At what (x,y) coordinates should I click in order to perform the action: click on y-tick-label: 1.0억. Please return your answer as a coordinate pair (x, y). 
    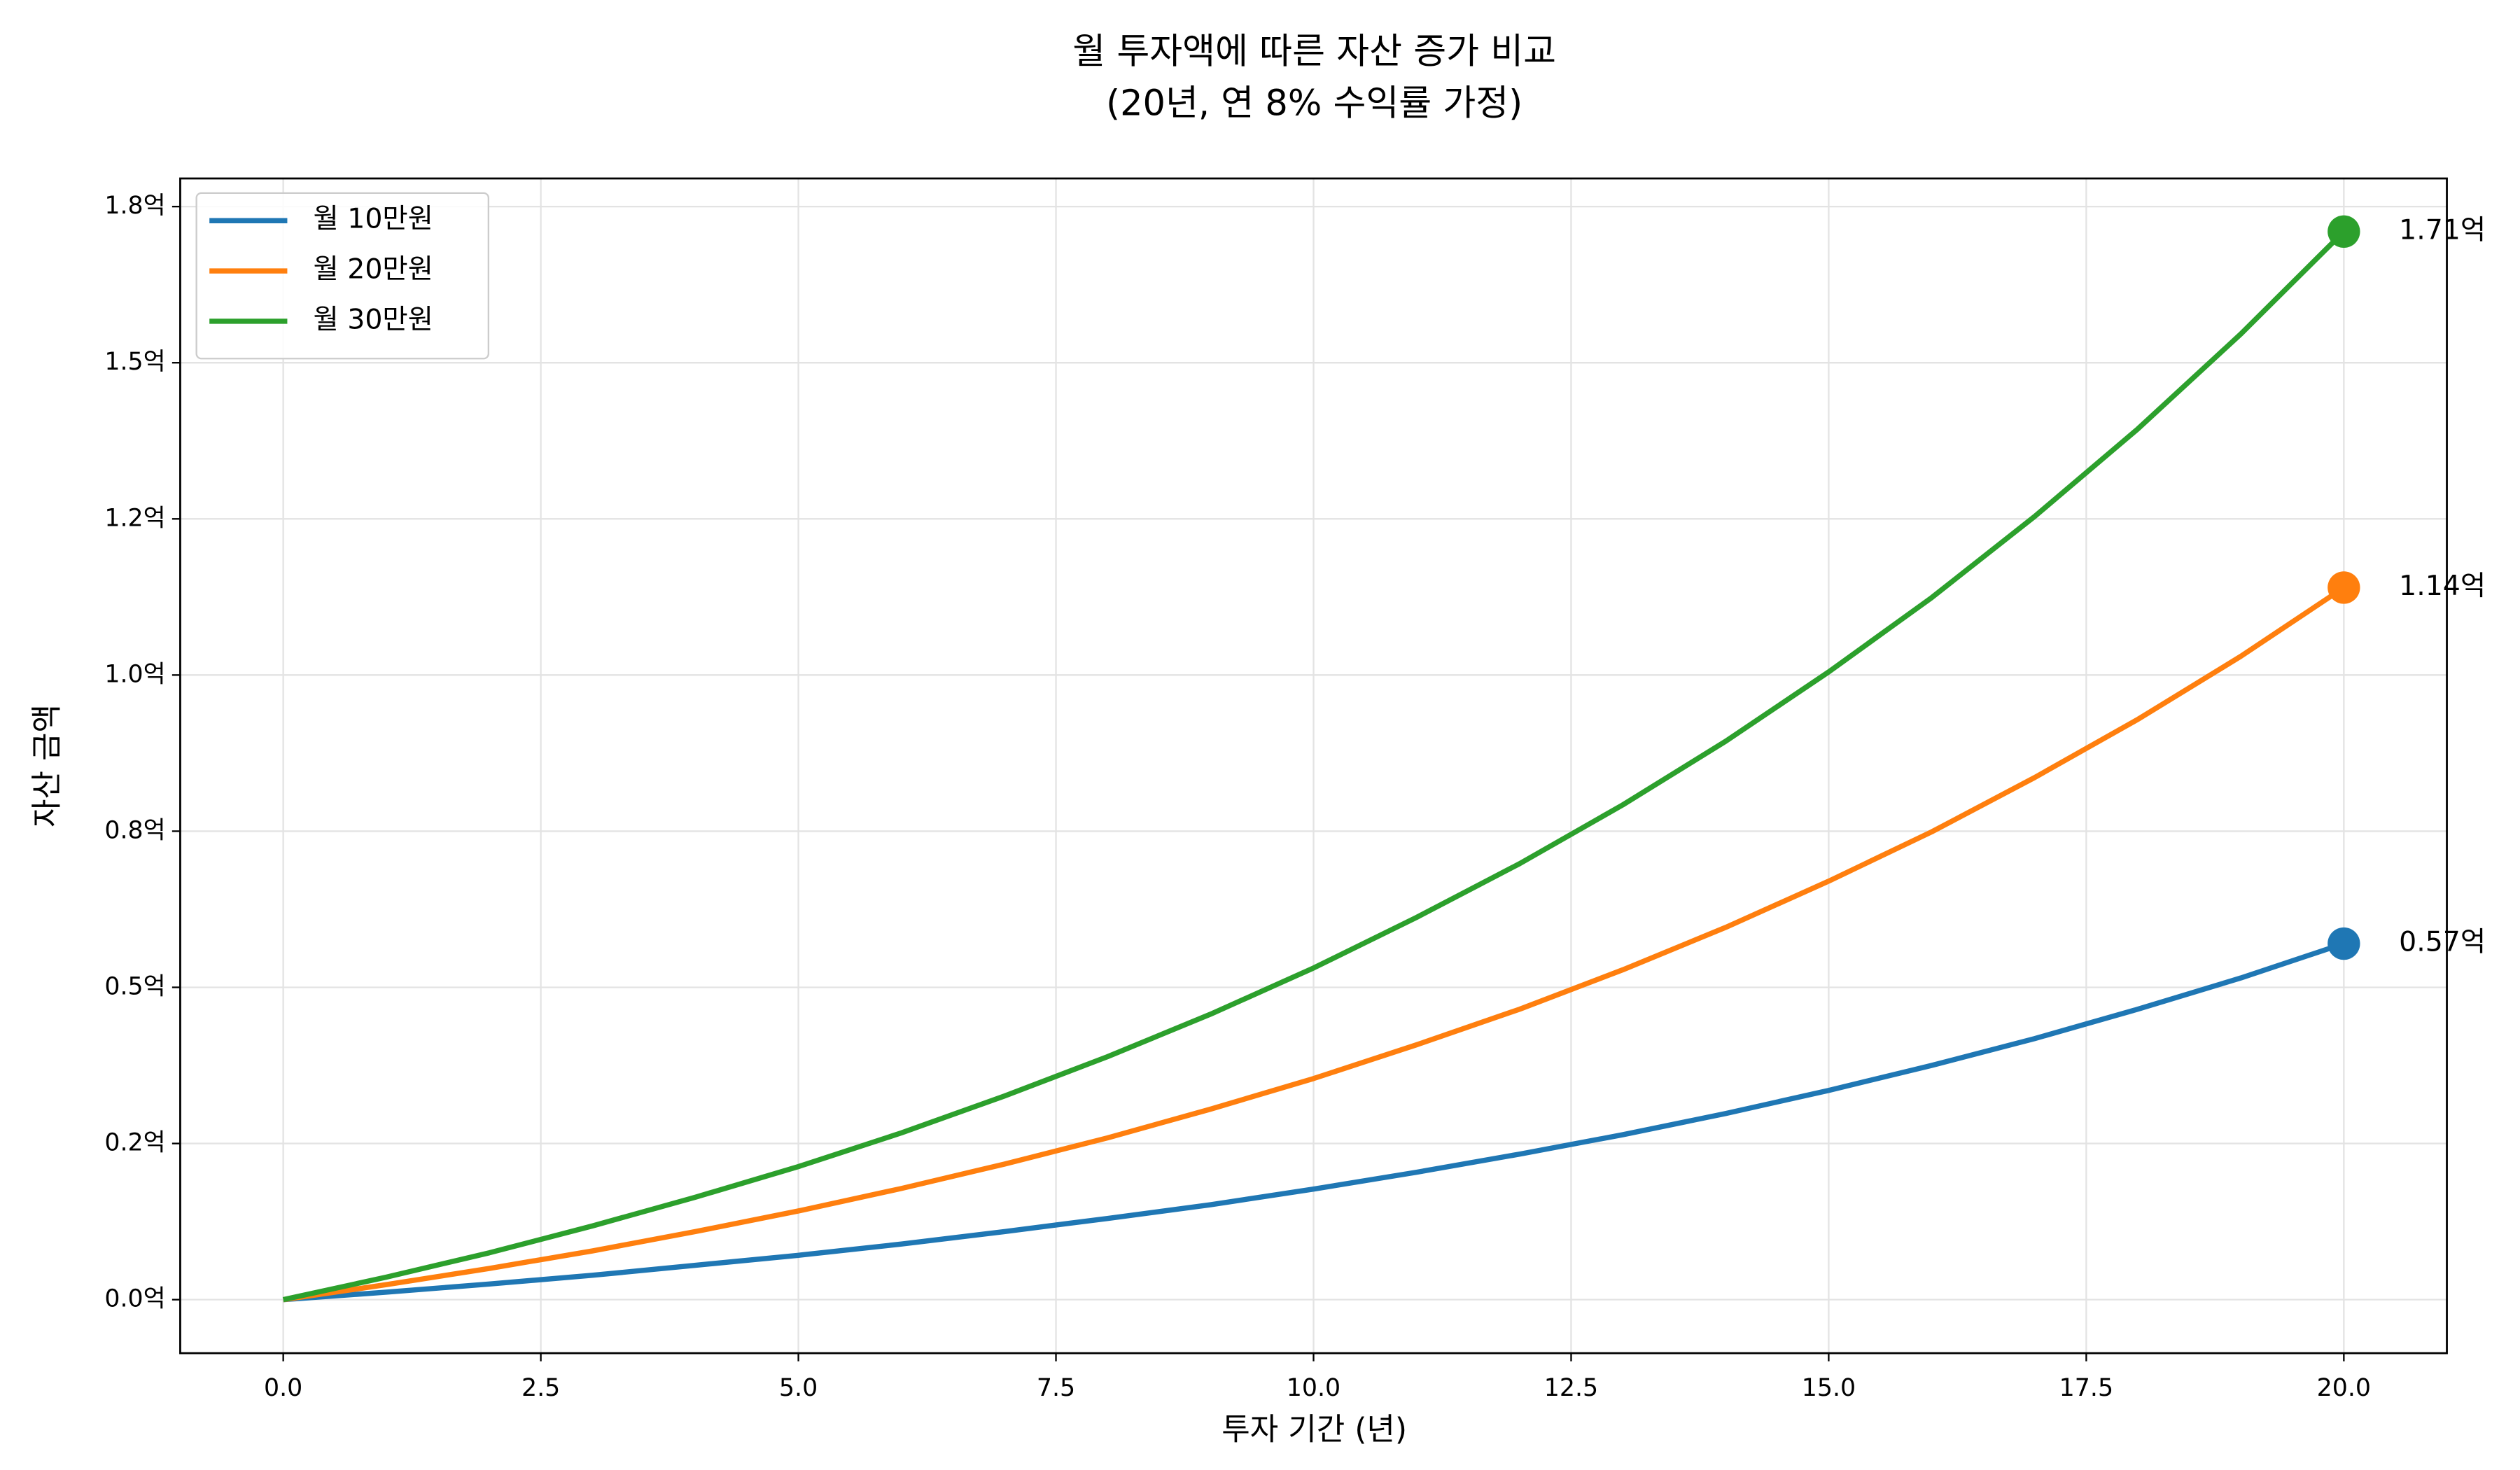
    Looking at the image, I should click on (134, 674).